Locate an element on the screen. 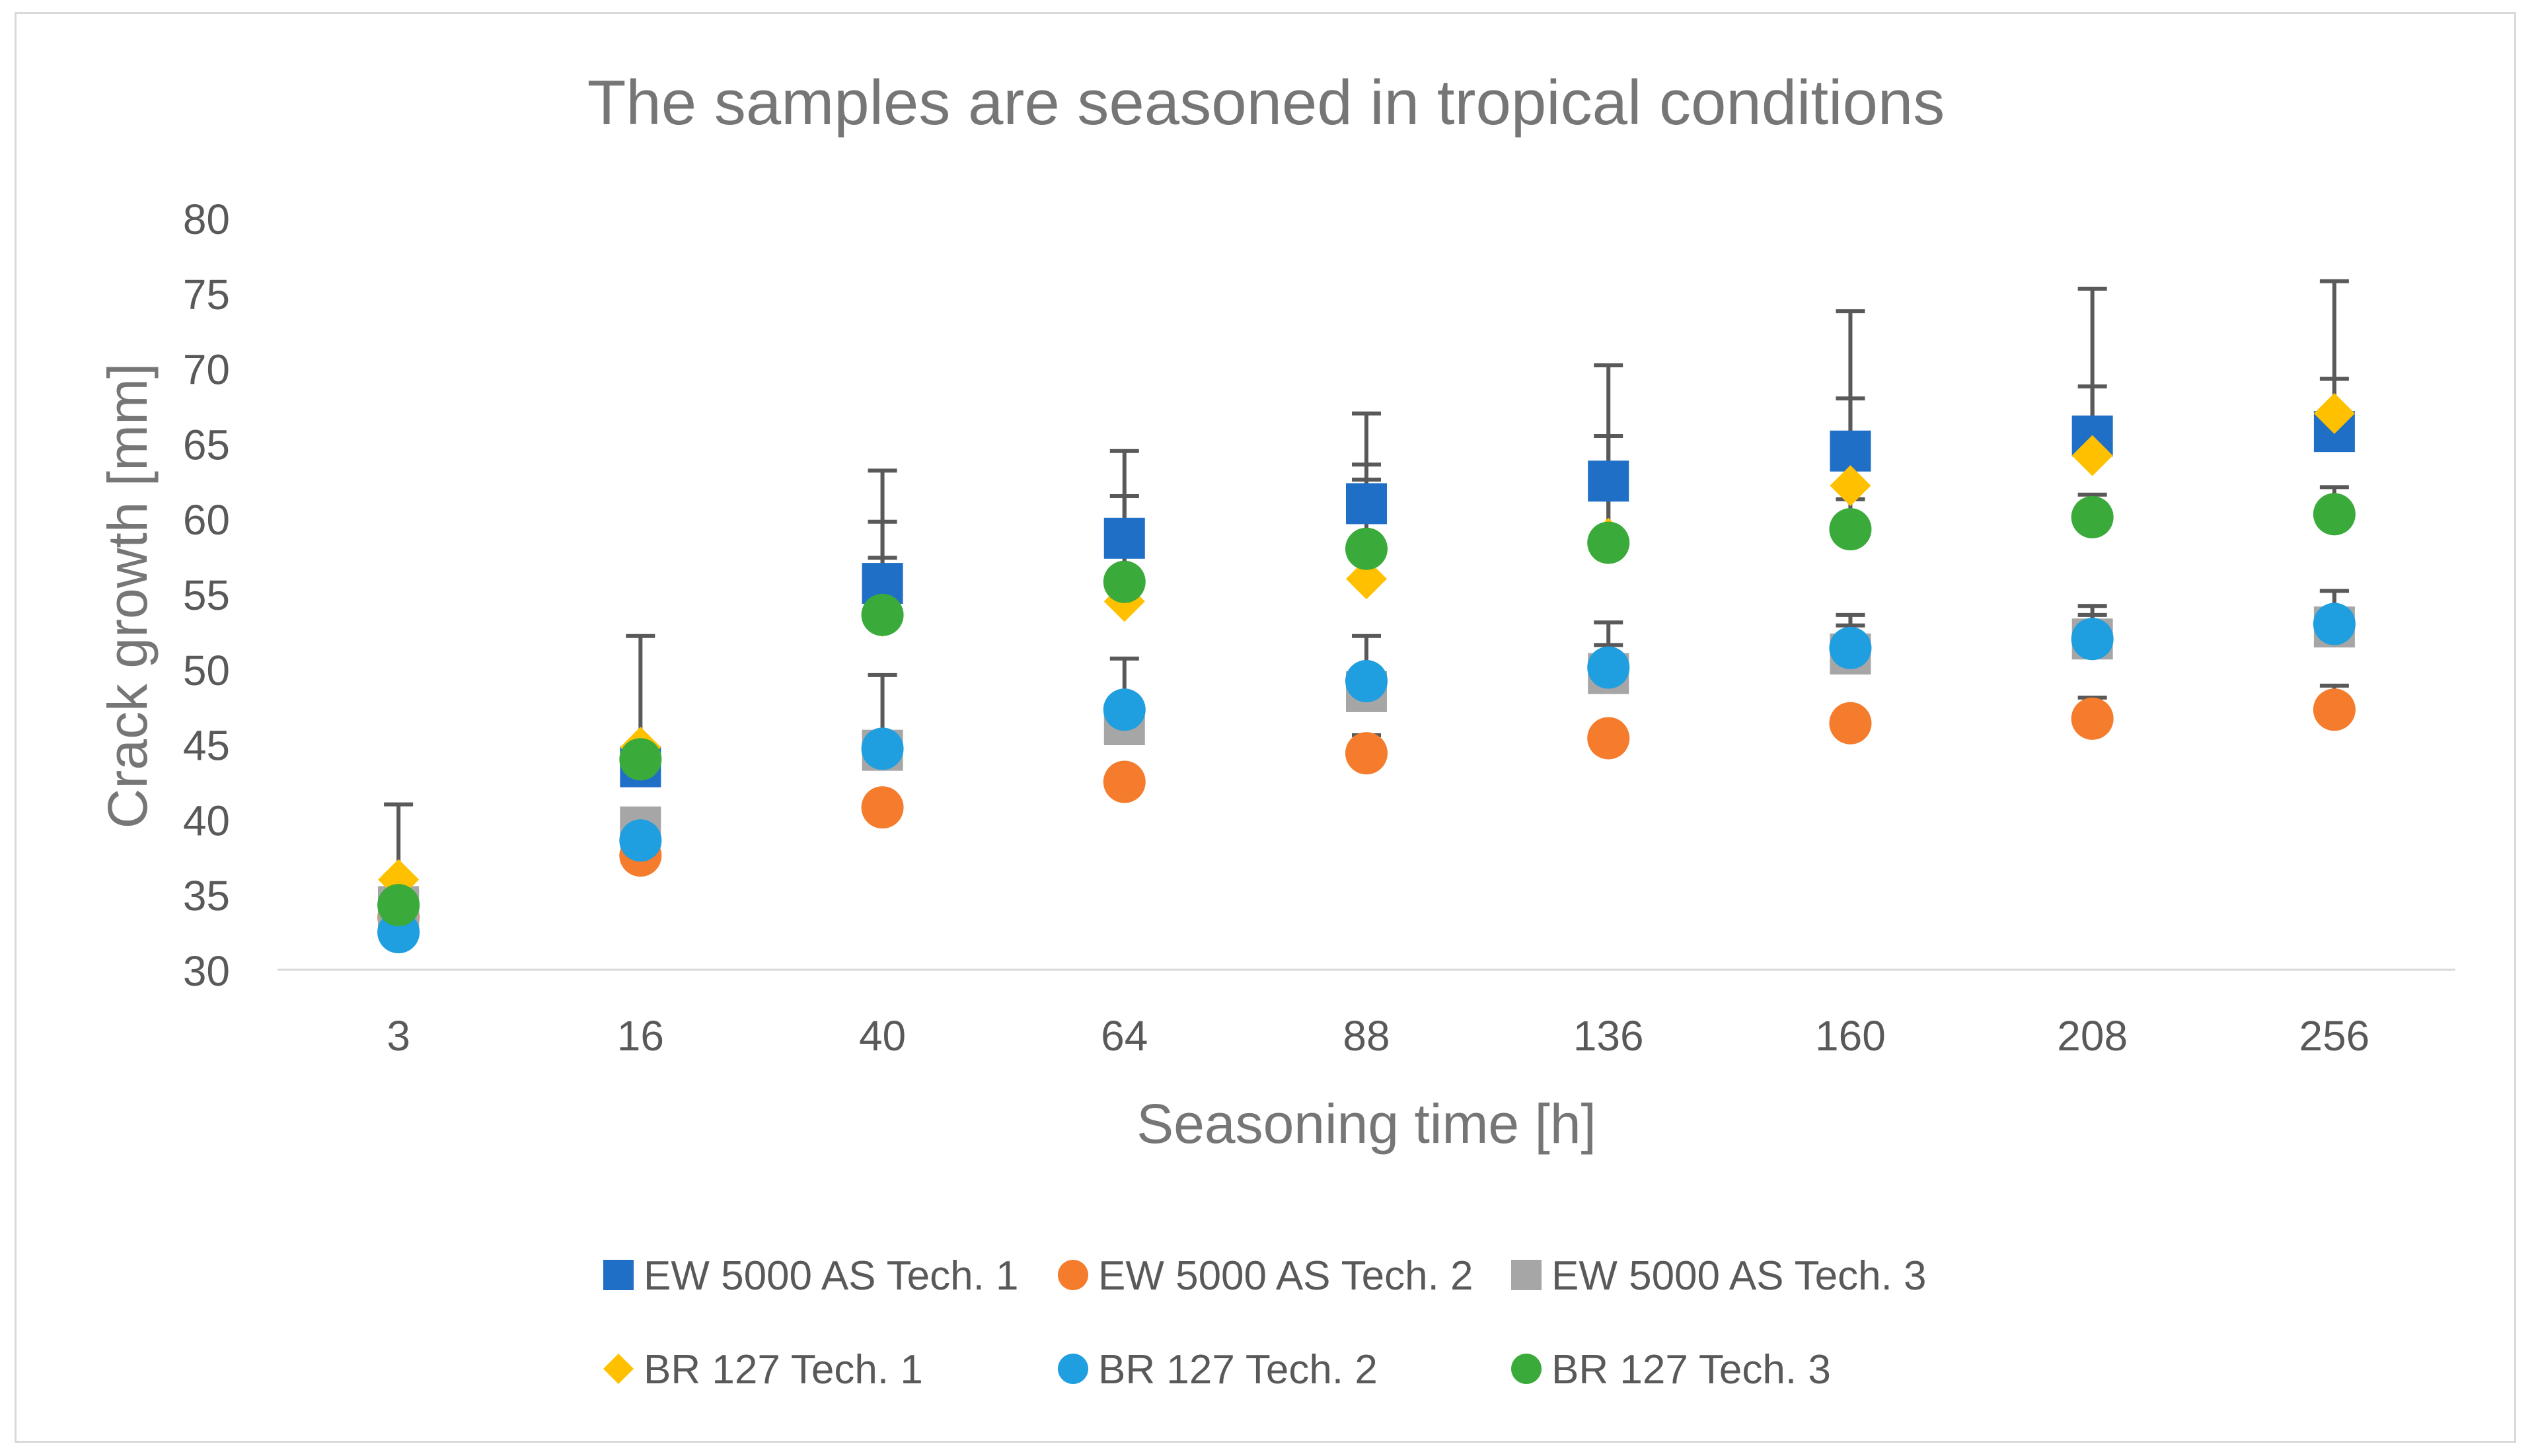 This screenshot has height=1456, width=2532. legend-label: BR 127 Tech. 1 is located at coordinates (784, 1370).